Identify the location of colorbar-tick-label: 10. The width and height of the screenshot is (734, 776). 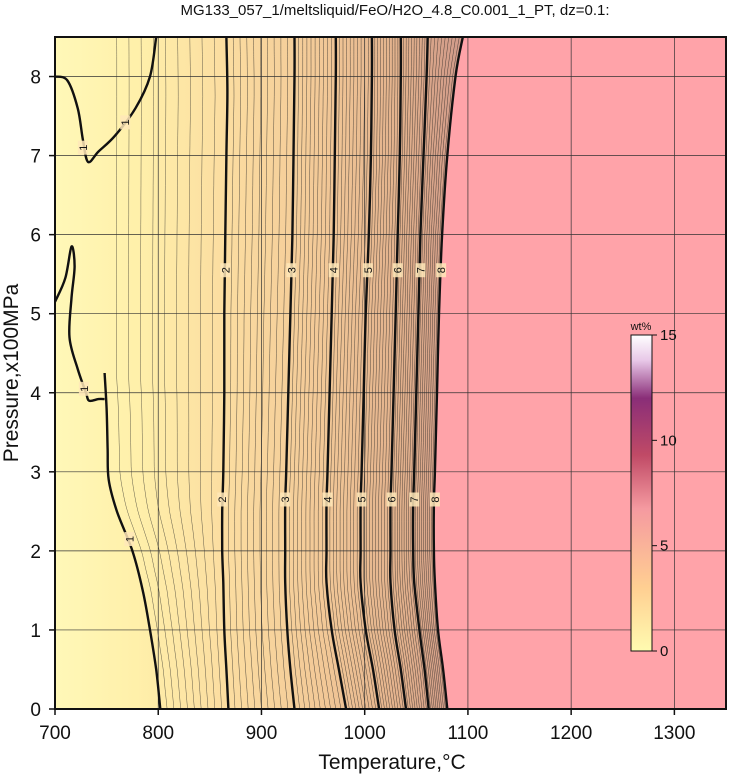
(668, 440).